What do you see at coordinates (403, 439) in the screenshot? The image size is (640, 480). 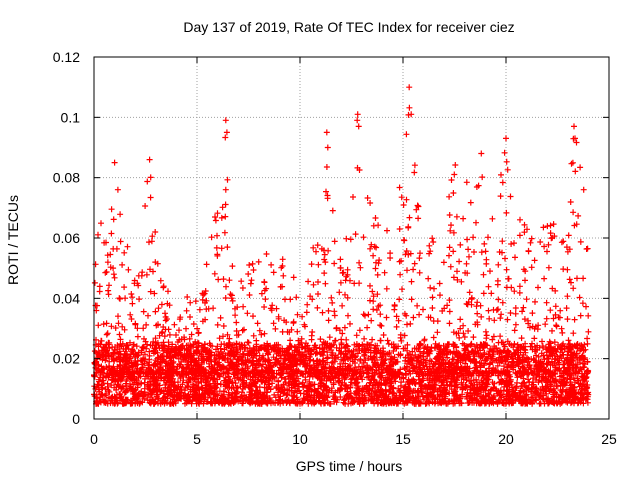 I see `x-tick-label: 15` at bounding box center [403, 439].